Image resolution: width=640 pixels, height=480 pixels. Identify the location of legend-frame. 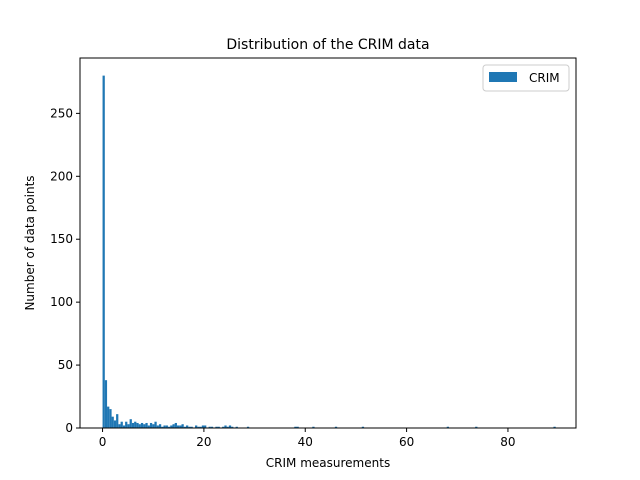
(526, 78).